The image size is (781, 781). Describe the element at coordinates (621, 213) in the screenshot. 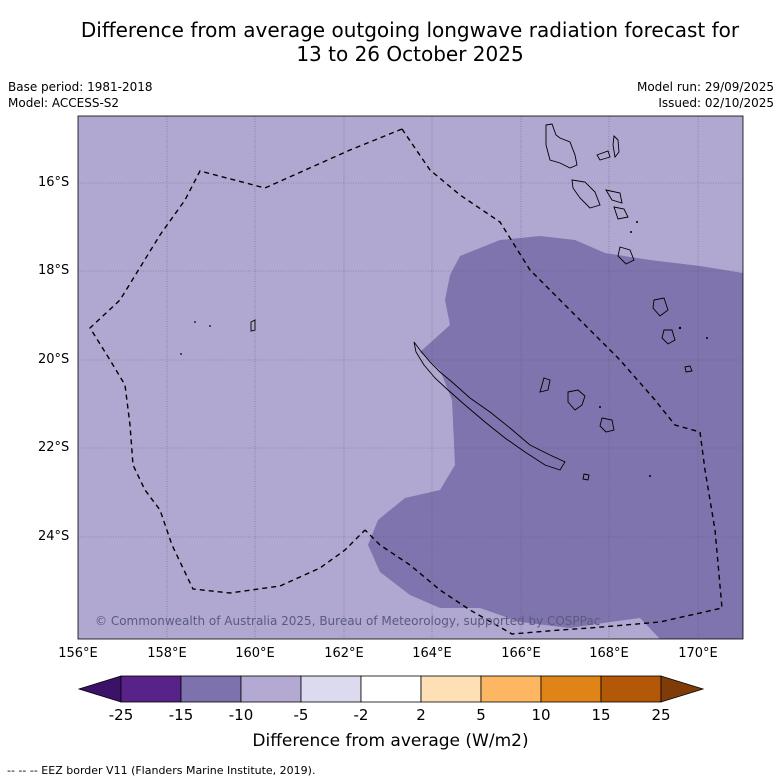

I see `coast-efate` at that location.